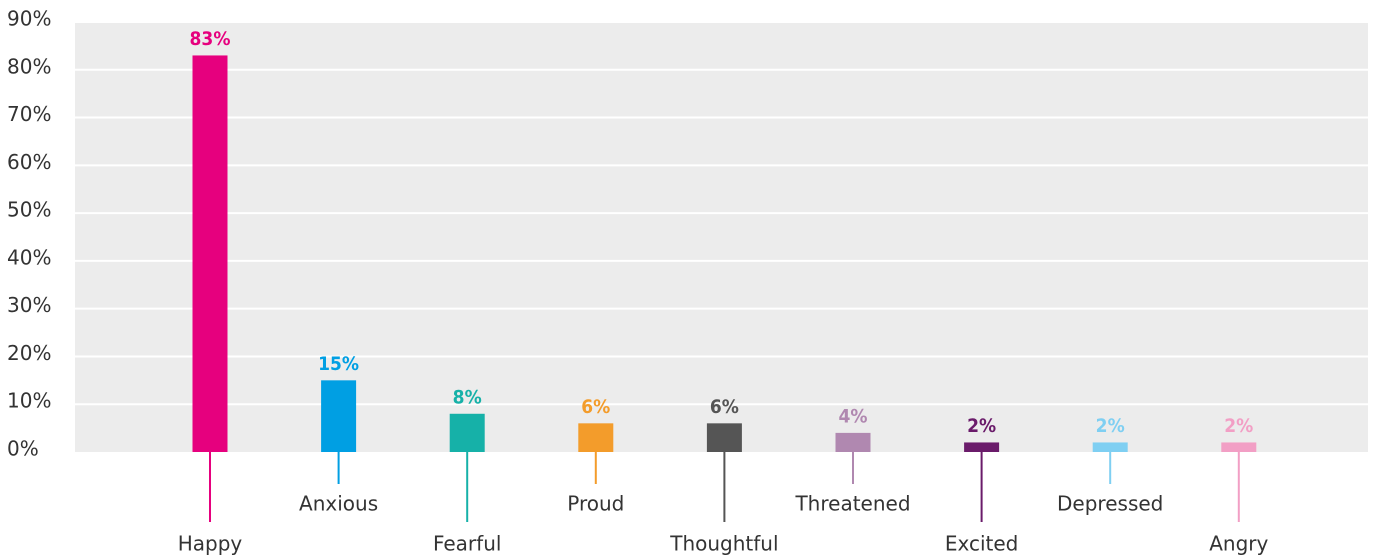 This screenshot has width=1373, height=558. Describe the element at coordinates (29, 210) in the screenshot. I see `y-tick-label: 50%` at that location.